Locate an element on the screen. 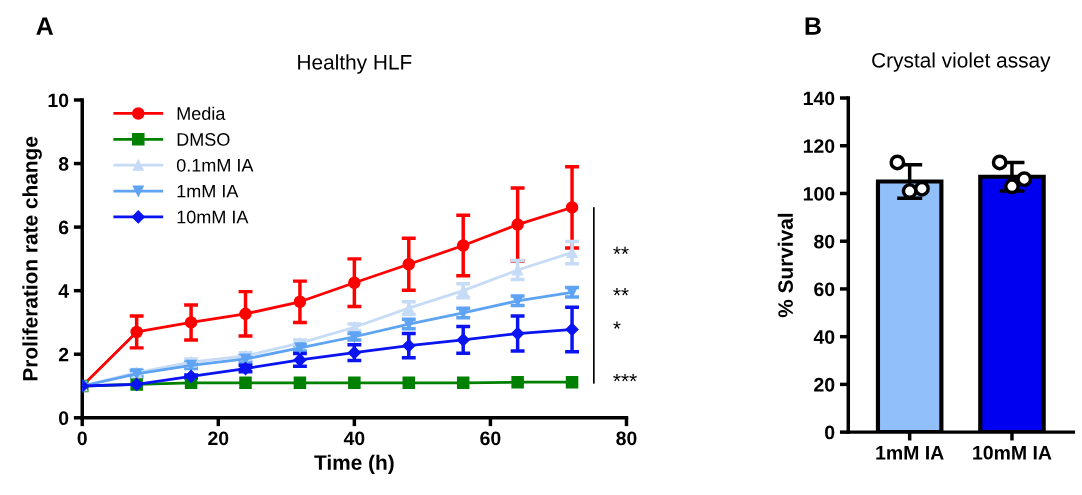 The height and width of the screenshot is (495, 1082). y-tick-label: 0 is located at coordinates (63, 418).